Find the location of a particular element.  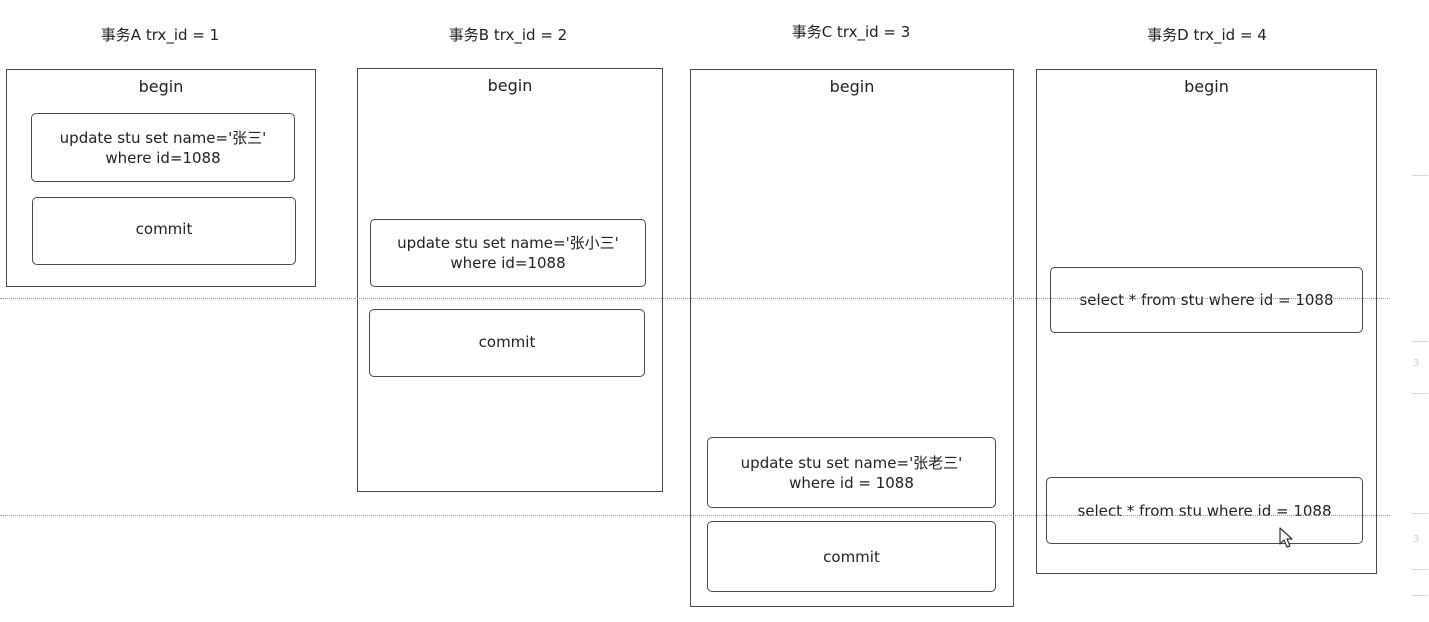

transaction-c-commit-box: commit is located at coordinates (851, 556).